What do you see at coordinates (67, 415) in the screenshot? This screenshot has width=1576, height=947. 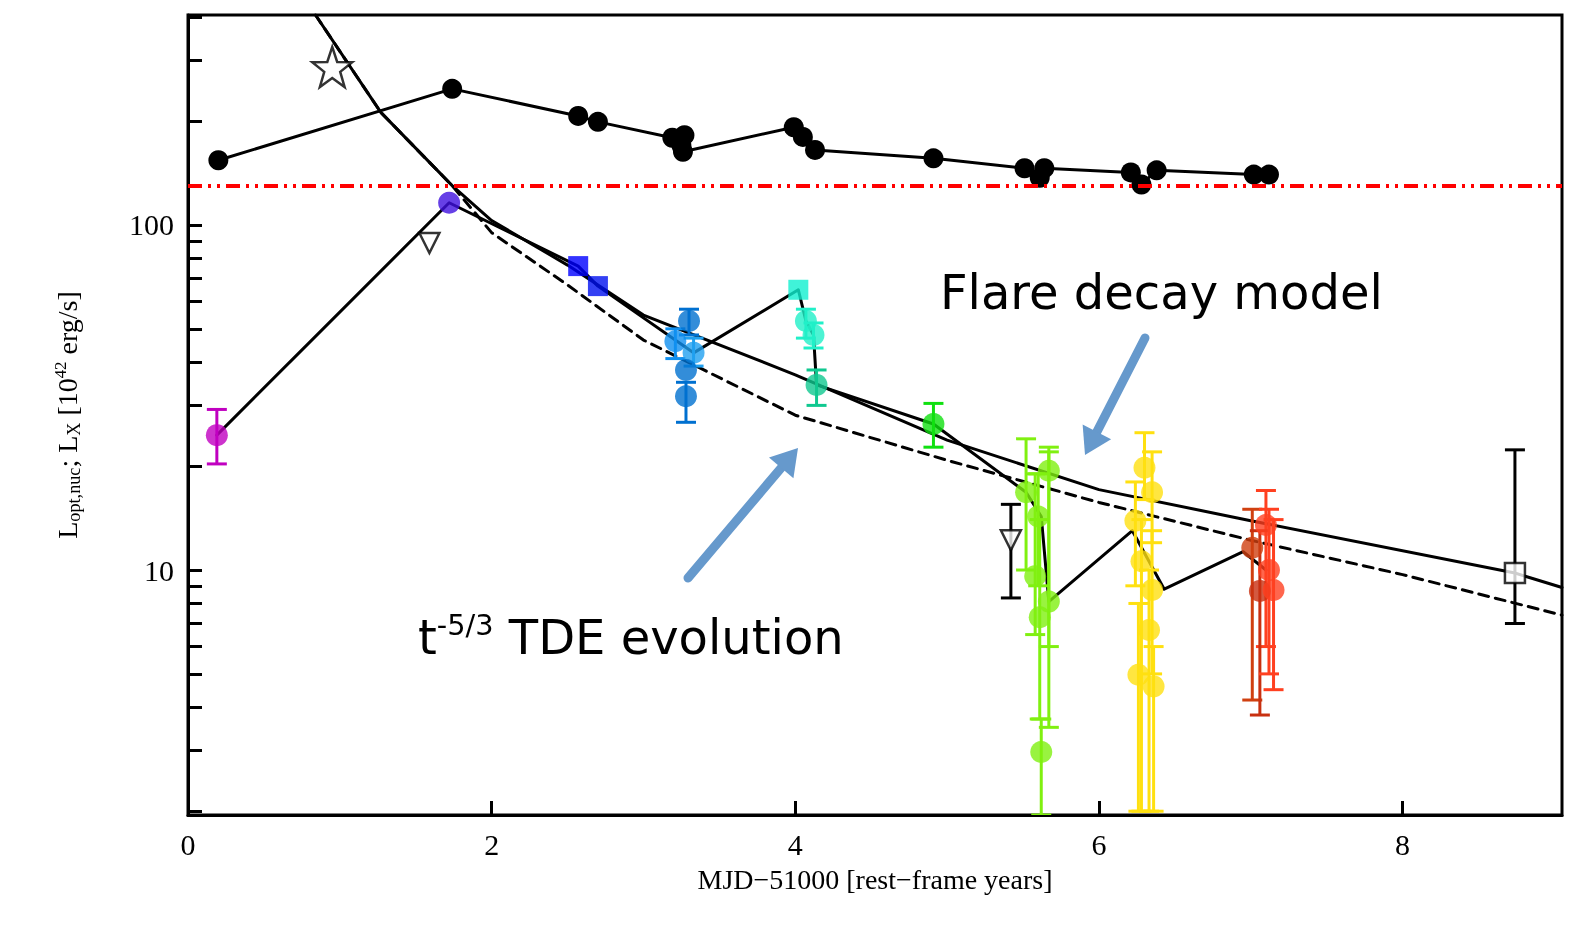 I see `y-axis-title: Lopt,nuc; LX [1042 erg/s]` at bounding box center [67, 415].